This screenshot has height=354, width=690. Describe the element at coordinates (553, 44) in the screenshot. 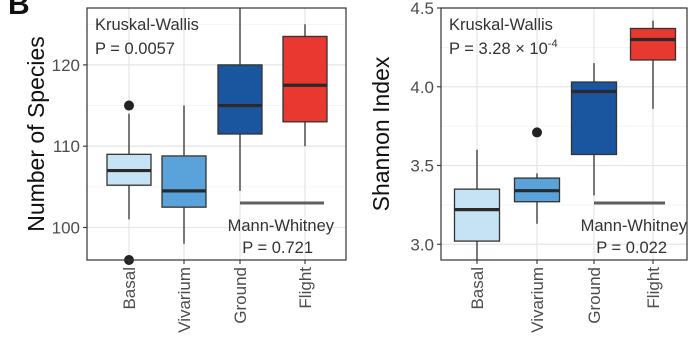

I see `kruskal-wallis-p-exponent: -4` at that location.